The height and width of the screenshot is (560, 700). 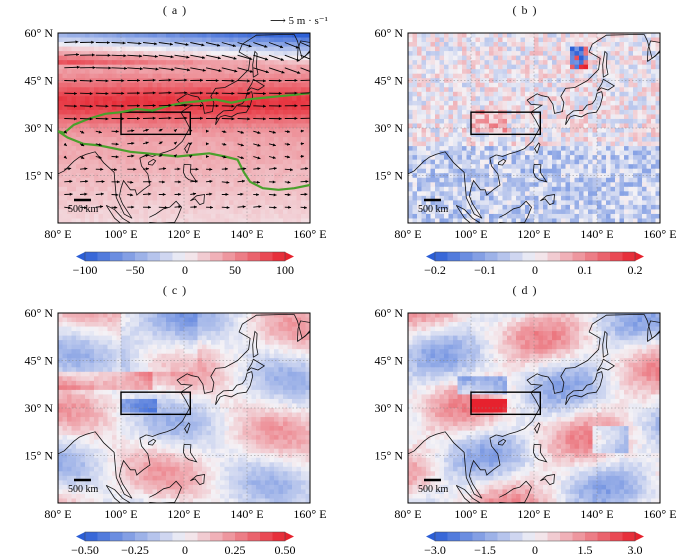 What do you see at coordinates (407, 514) in the screenshot?
I see `lon-tick-label: 80° E` at bounding box center [407, 514].